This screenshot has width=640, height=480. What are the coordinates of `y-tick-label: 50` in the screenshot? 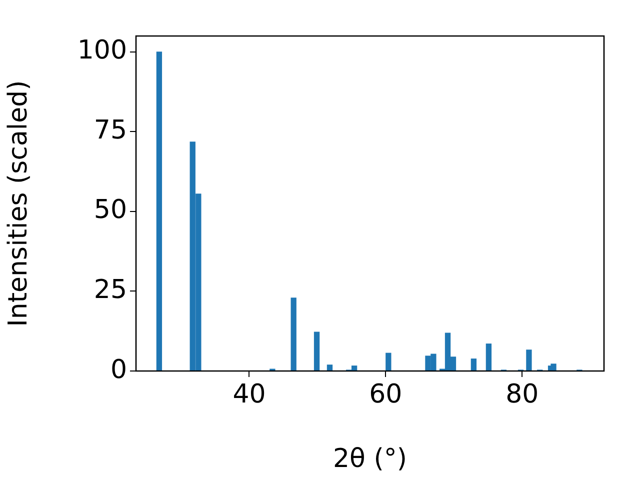 It's located at (110, 210).